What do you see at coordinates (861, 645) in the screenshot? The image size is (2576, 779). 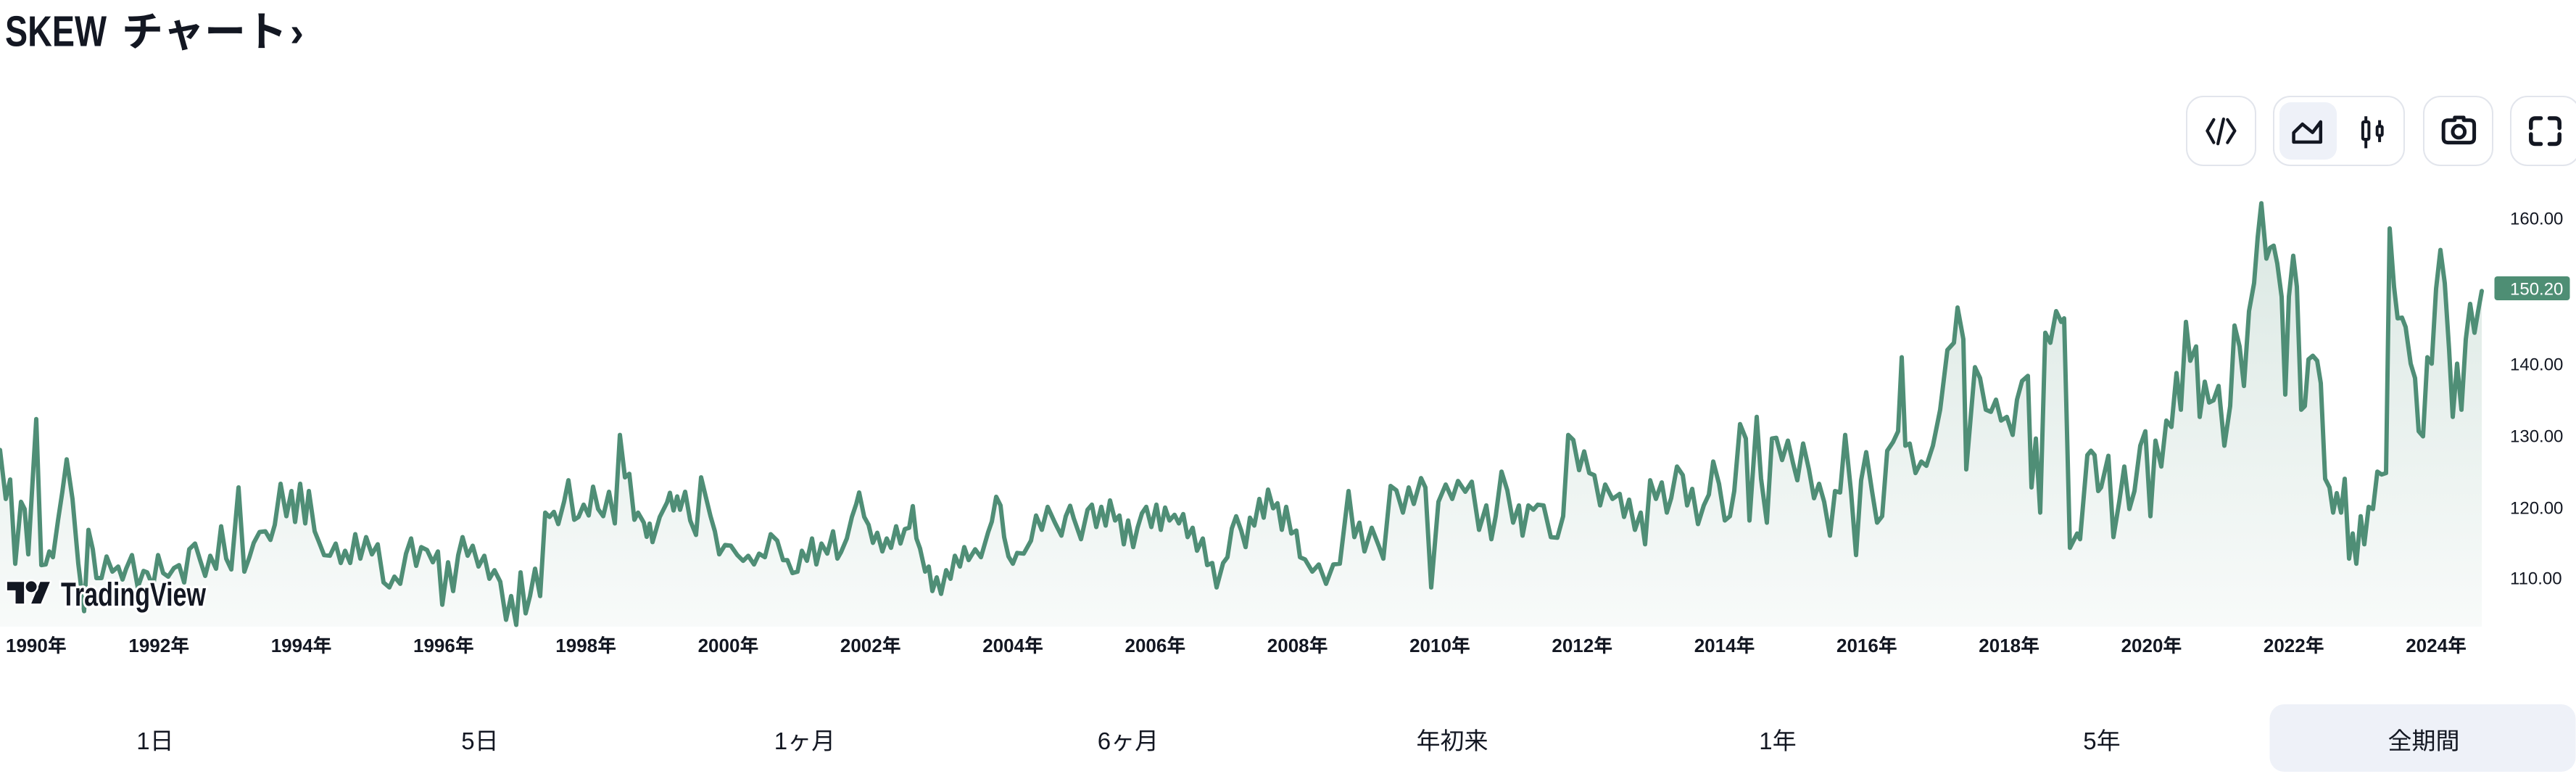 I see `svg-text: 2002` at bounding box center [861, 645].